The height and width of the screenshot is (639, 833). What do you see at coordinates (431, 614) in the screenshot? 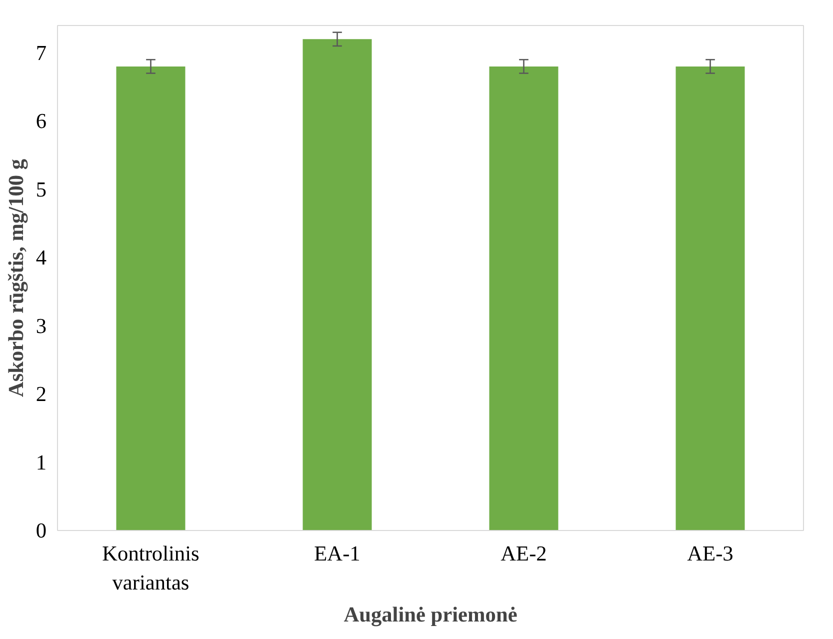
I see `x-axis-title: Augalinė priemonė` at bounding box center [431, 614].